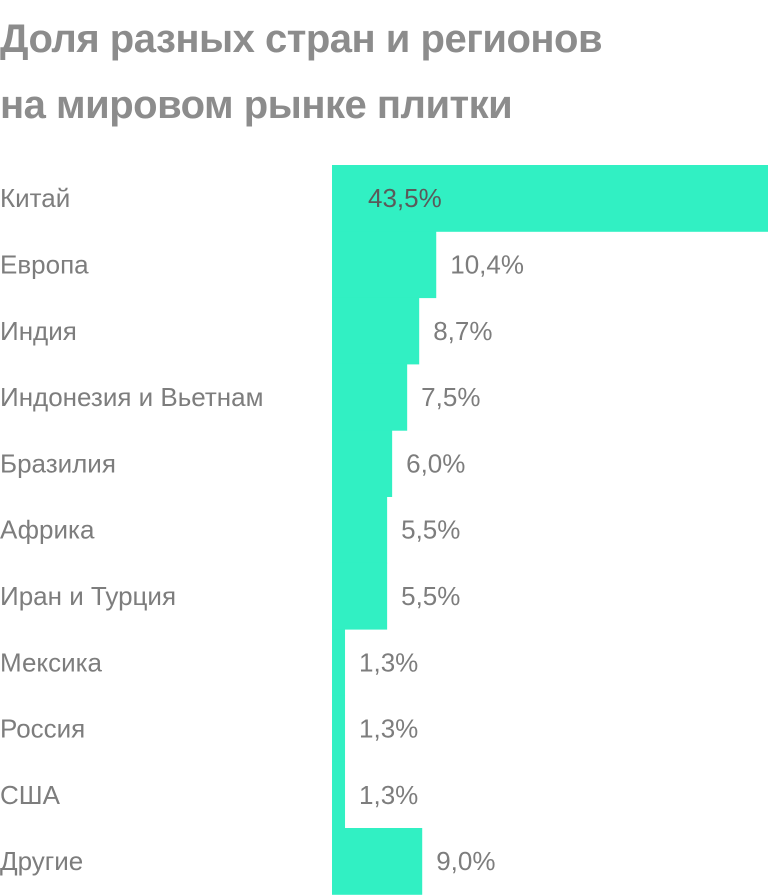 This screenshot has height=895, width=768. I want to click on category-label: Бразилия, so click(58, 463).